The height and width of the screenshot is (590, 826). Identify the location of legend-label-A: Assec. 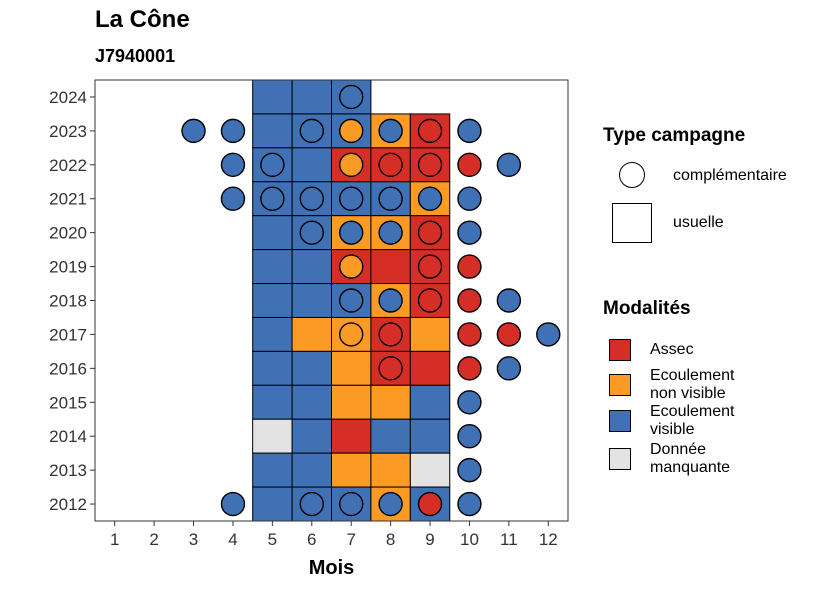
(672, 350).